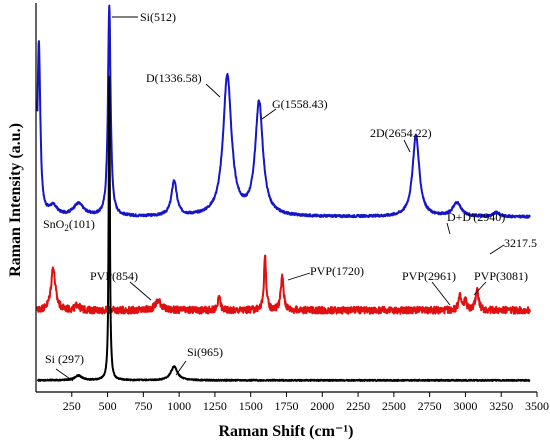 The width and height of the screenshot is (550, 447). I want to click on x-tick-label: 1250, so click(215, 406).